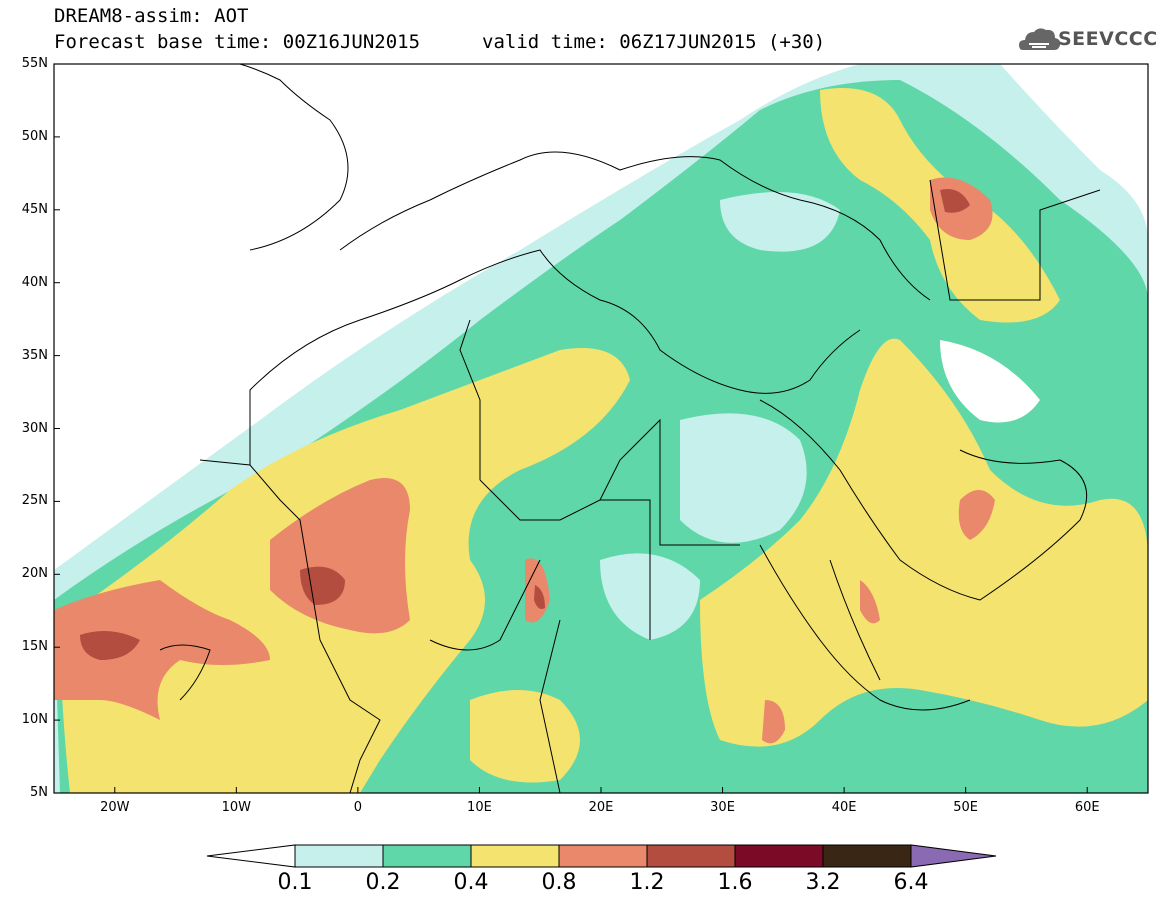 Image resolution: width=1165 pixels, height=905 pixels. I want to click on colorbar-level-label: 1.2, so click(647, 882).